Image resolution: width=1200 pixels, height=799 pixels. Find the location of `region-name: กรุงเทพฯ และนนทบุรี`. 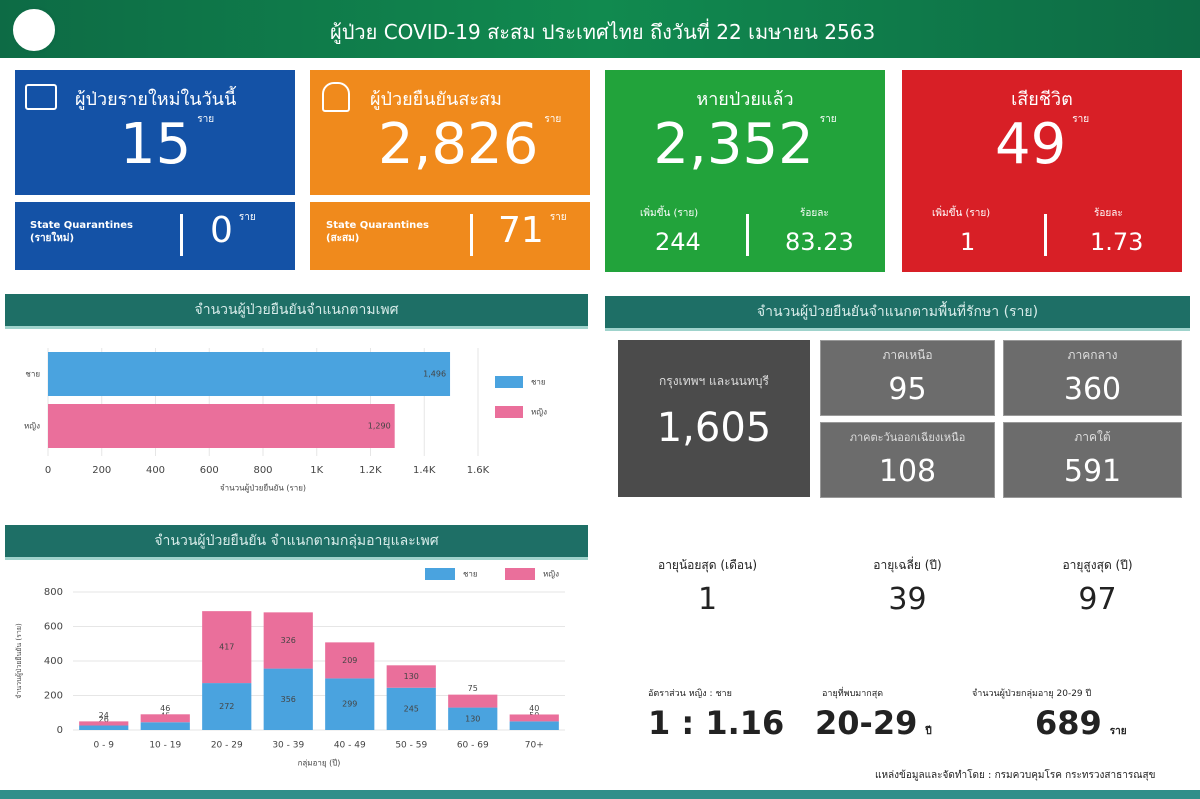

region-name: กรุงเทพฯ และนนทบุรี is located at coordinates (714, 381).